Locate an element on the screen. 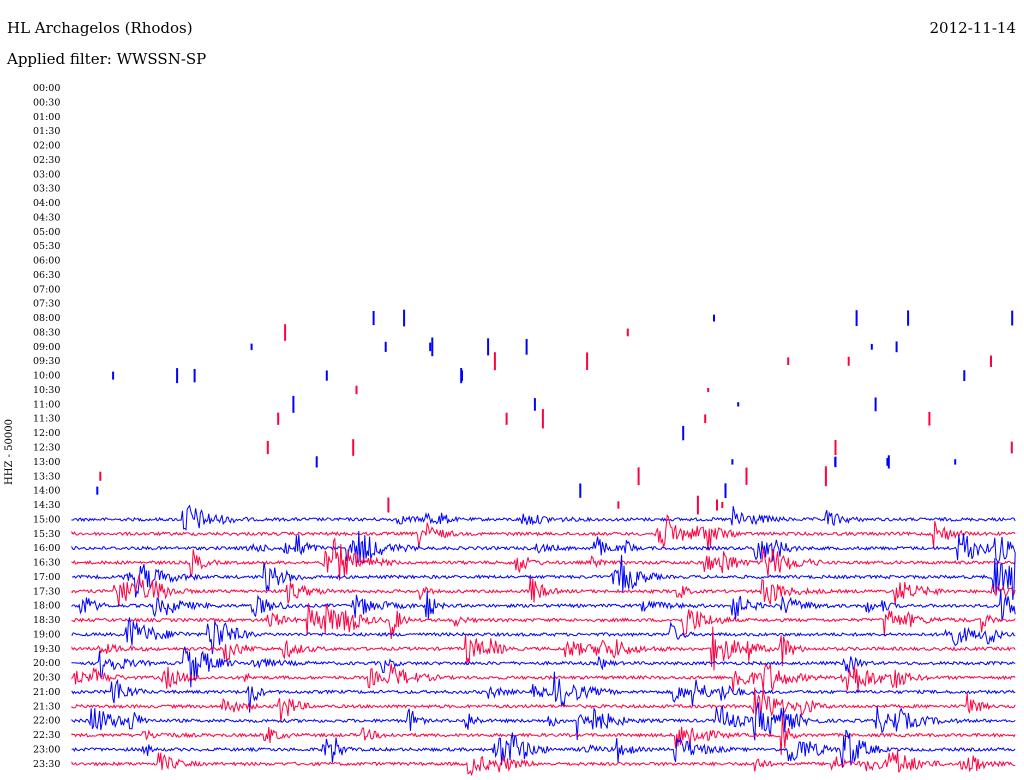 Image resolution: width=1024 pixels, height=780 pixels. row-time-label: 18:30 is located at coordinates (46, 620).